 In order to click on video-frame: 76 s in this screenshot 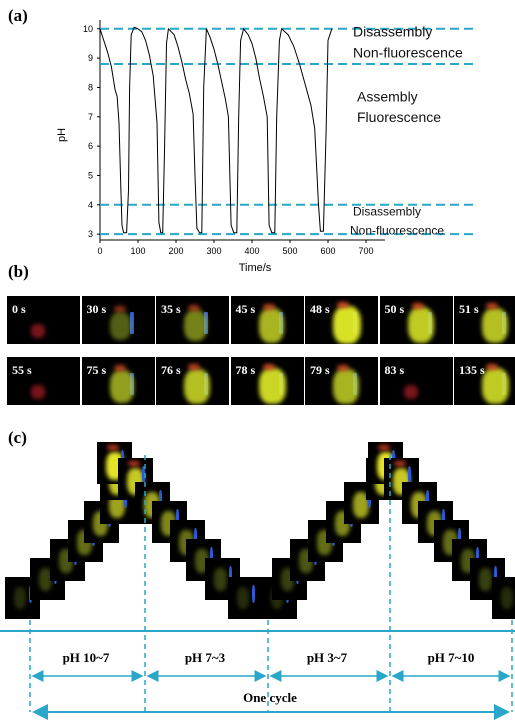, I will do `click(192, 381)`.